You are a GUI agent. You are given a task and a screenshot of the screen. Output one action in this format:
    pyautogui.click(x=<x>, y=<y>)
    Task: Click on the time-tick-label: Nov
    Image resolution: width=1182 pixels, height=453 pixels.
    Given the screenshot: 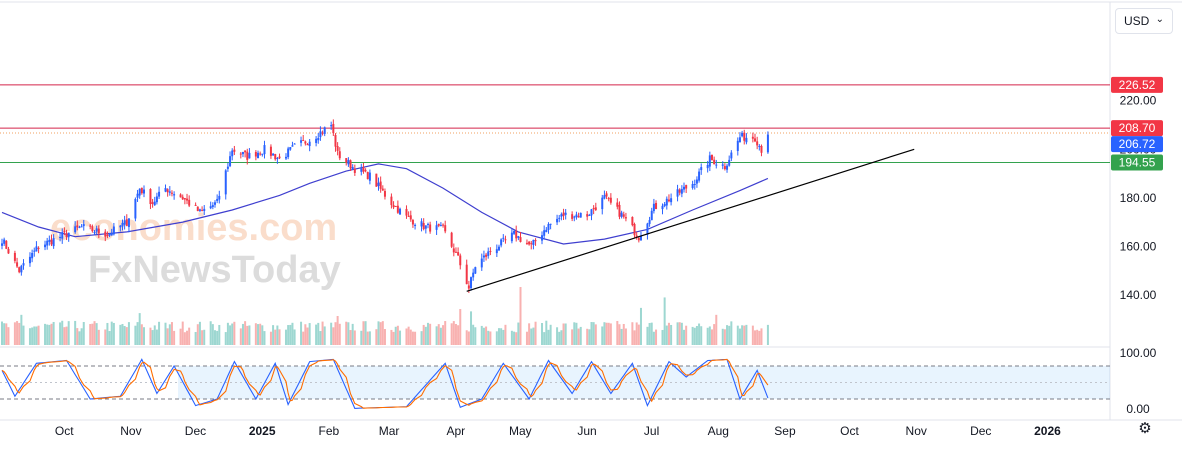 What is the action you would take?
    pyautogui.click(x=916, y=431)
    